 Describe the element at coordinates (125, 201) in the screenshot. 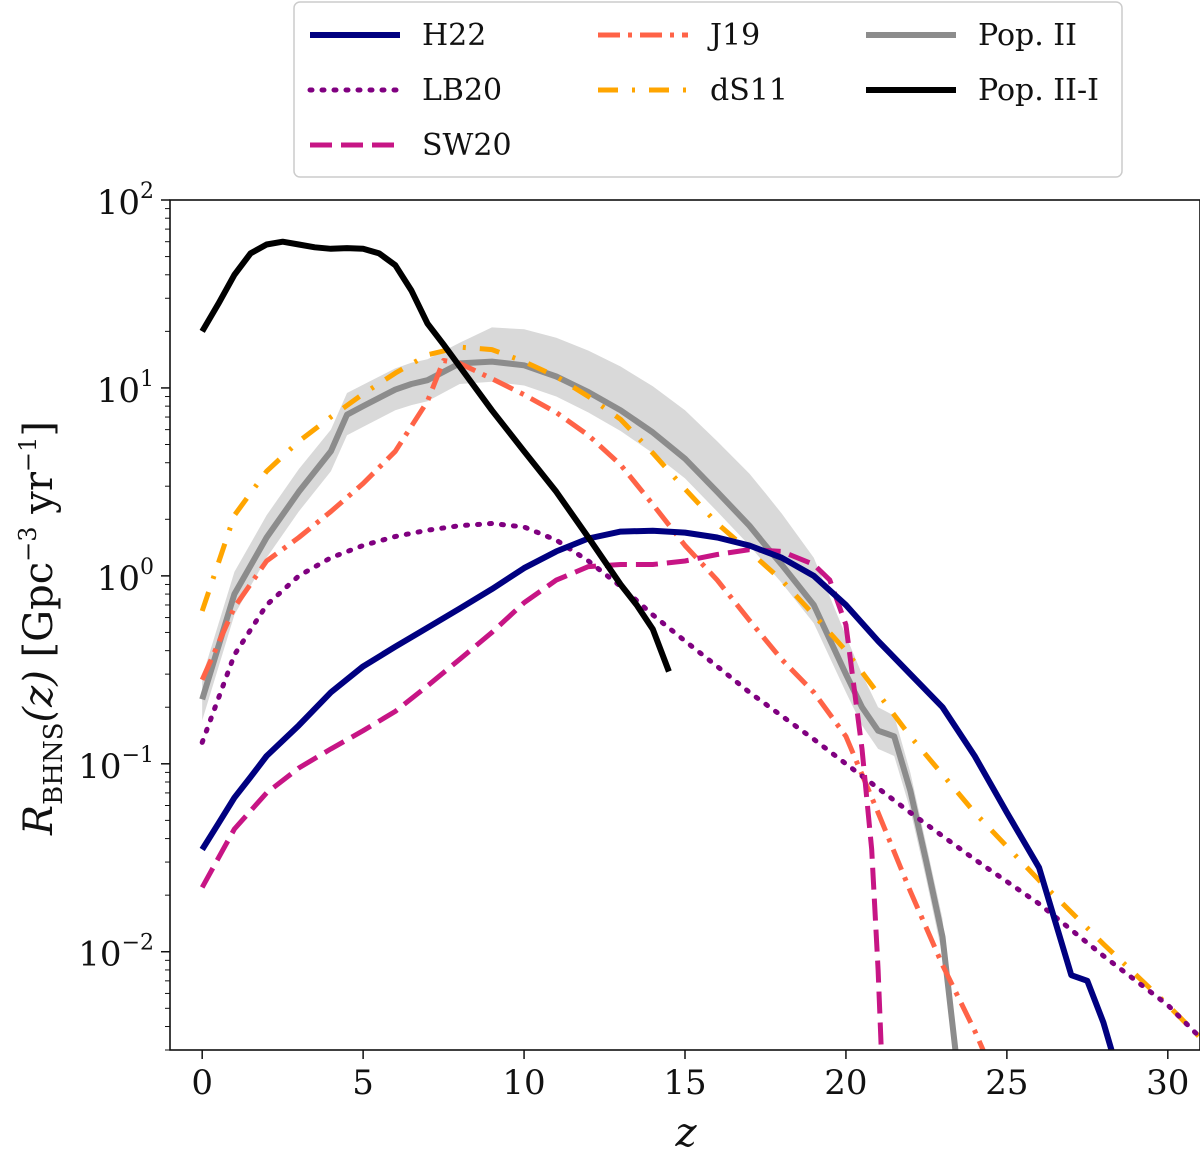

I see `y-tick-label: 10²` at that location.